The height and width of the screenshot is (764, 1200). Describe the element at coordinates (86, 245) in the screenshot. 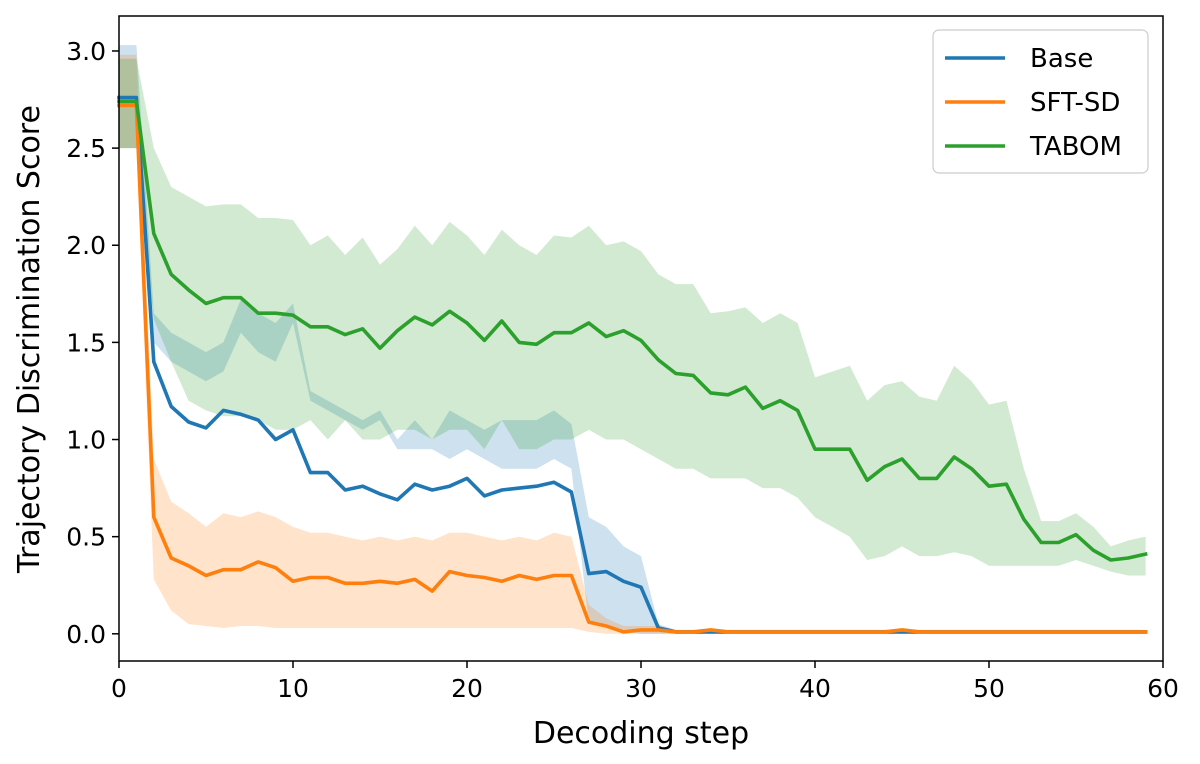

I see `y-tick-label: 2.0` at that location.